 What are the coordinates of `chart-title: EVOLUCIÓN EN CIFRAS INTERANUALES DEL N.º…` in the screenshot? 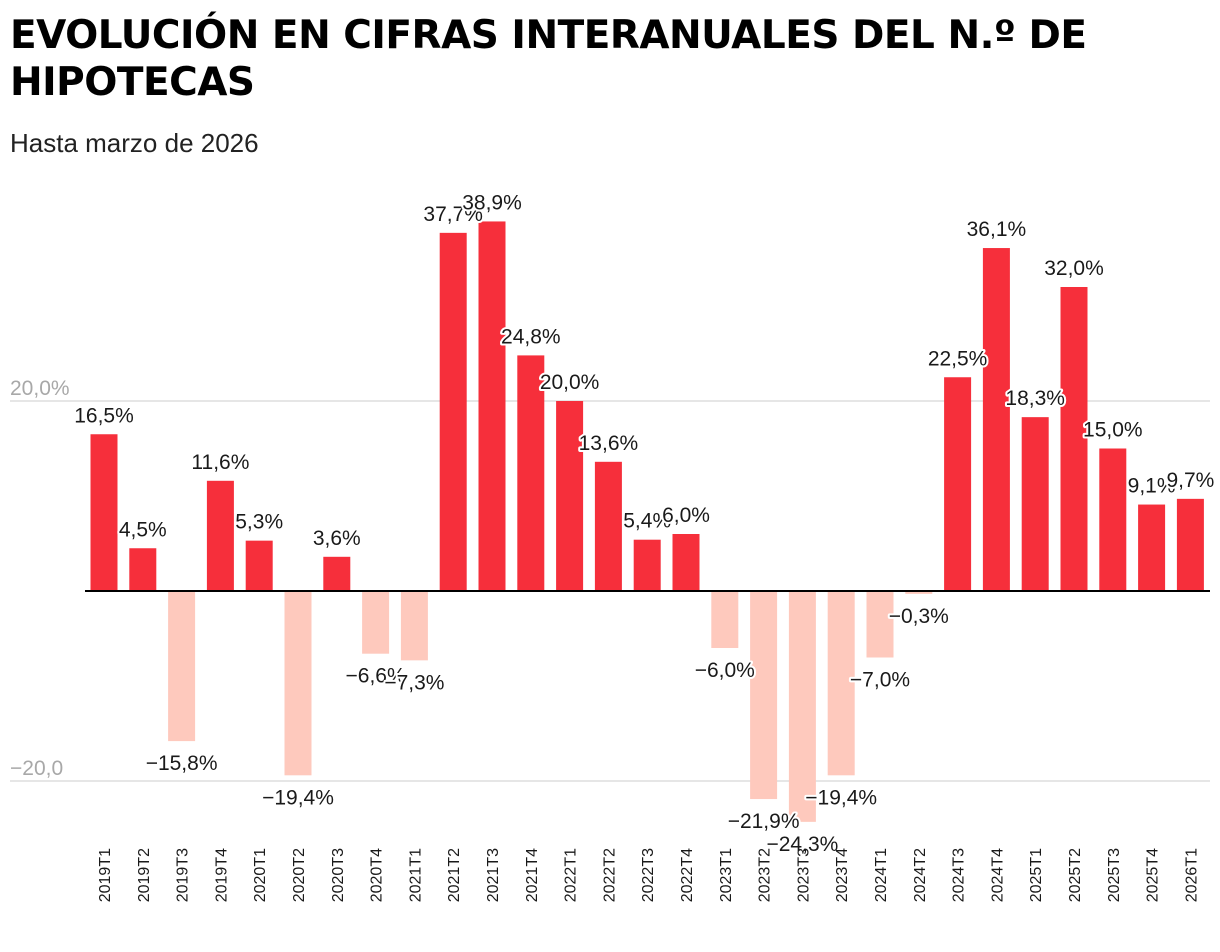 It's located at (548, 59).